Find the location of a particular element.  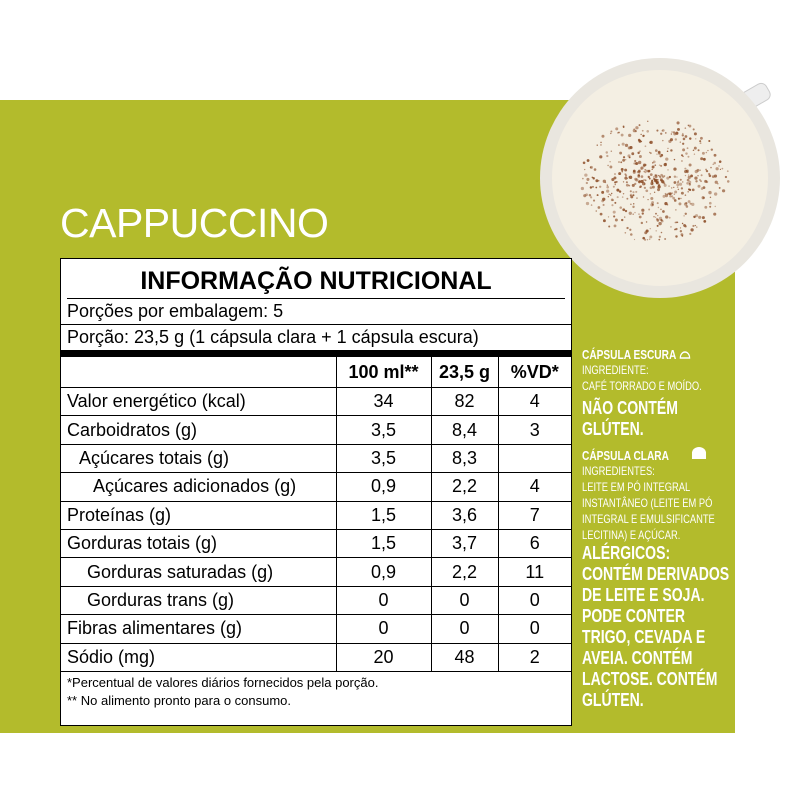

nutrient-row: Açúcares totais (g) 3,5 8,3 is located at coordinates (316, 458).